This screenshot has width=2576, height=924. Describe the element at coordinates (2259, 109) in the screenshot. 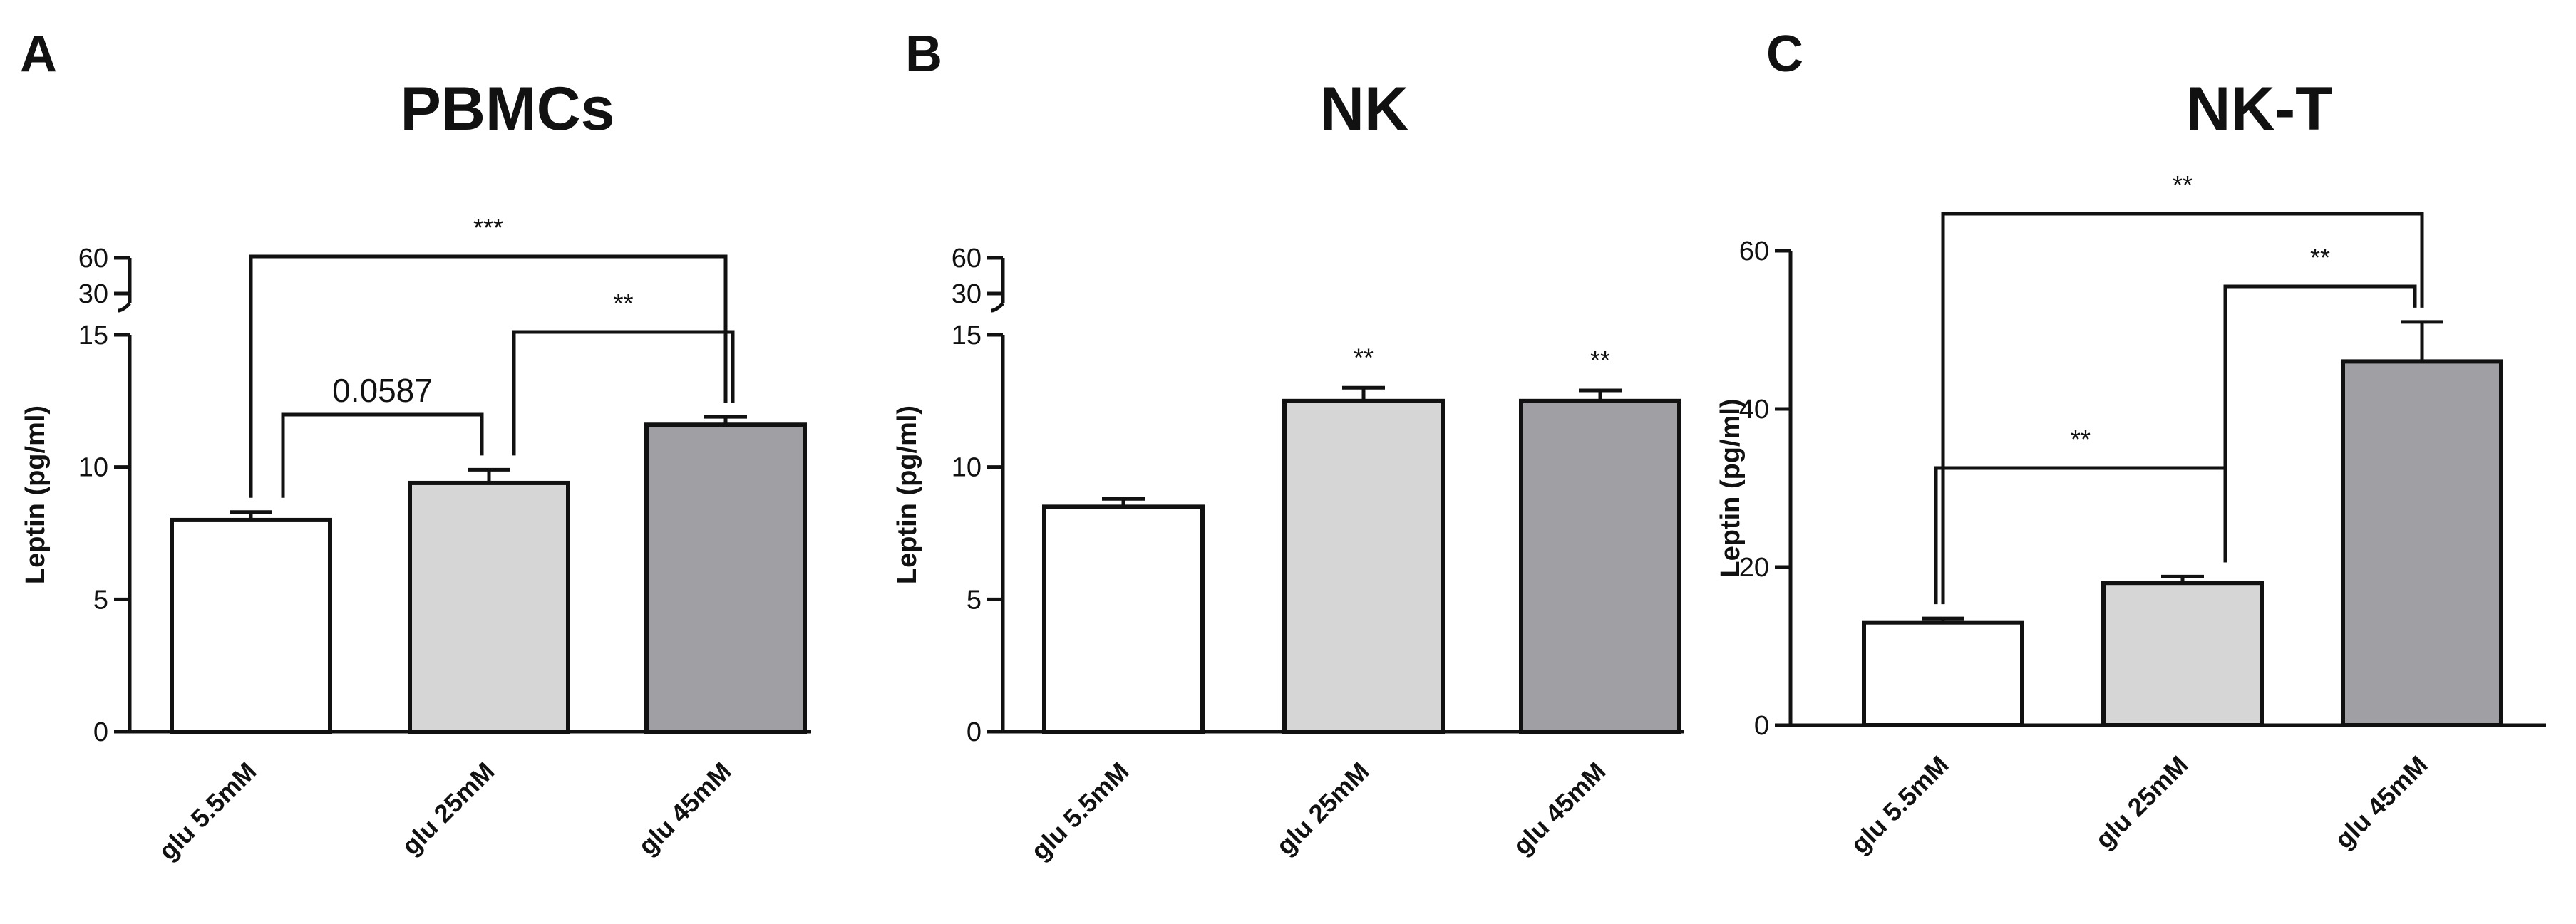

I see `panel-title: NK-T` at that location.